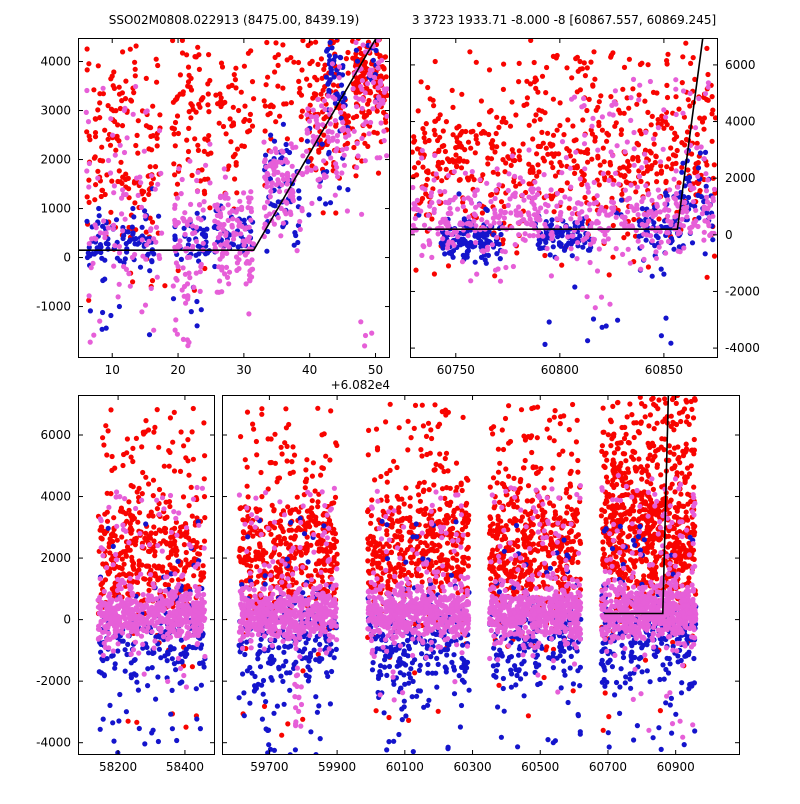 Image resolution: width=800 pixels, height=804 pixels. I want to click on subplot-title-left: SSO02M0808.022913 (8475.00, 8439.19), so click(234, 21).